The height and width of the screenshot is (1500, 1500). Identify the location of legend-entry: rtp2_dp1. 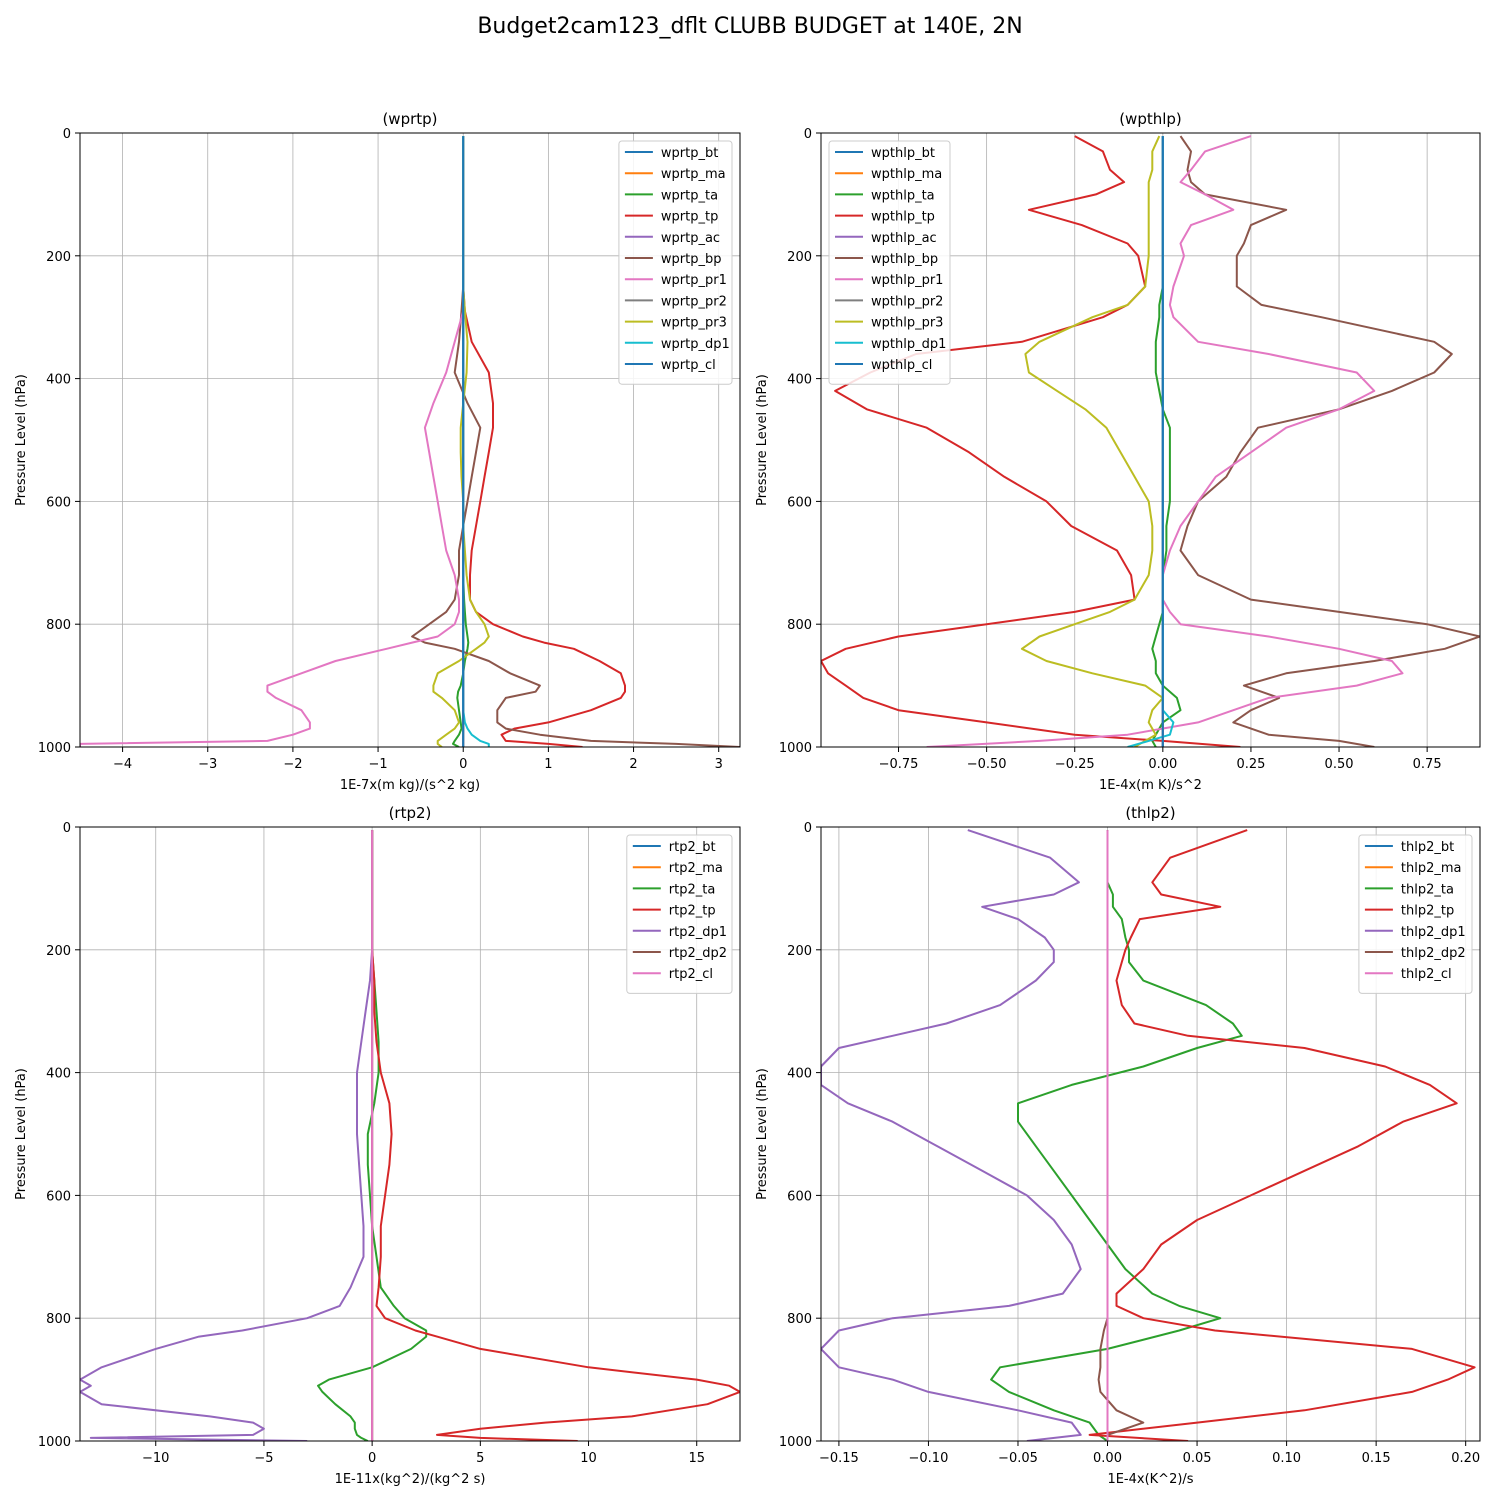
(698, 932).